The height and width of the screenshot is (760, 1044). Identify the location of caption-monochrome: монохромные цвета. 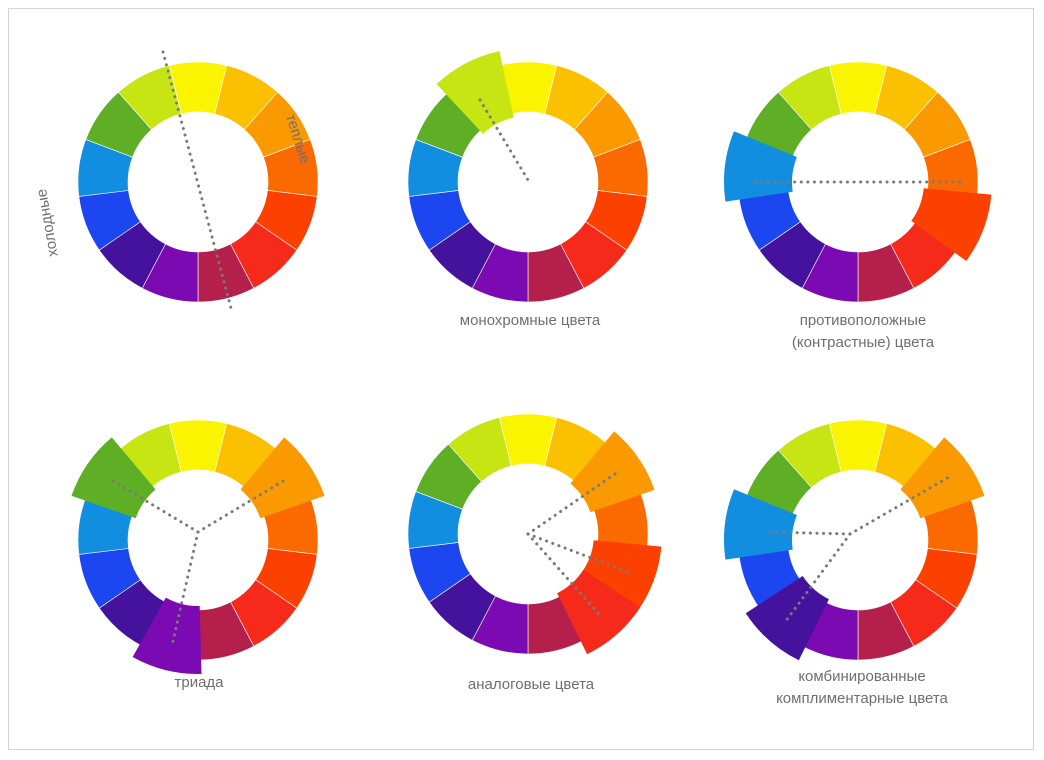
(530, 321).